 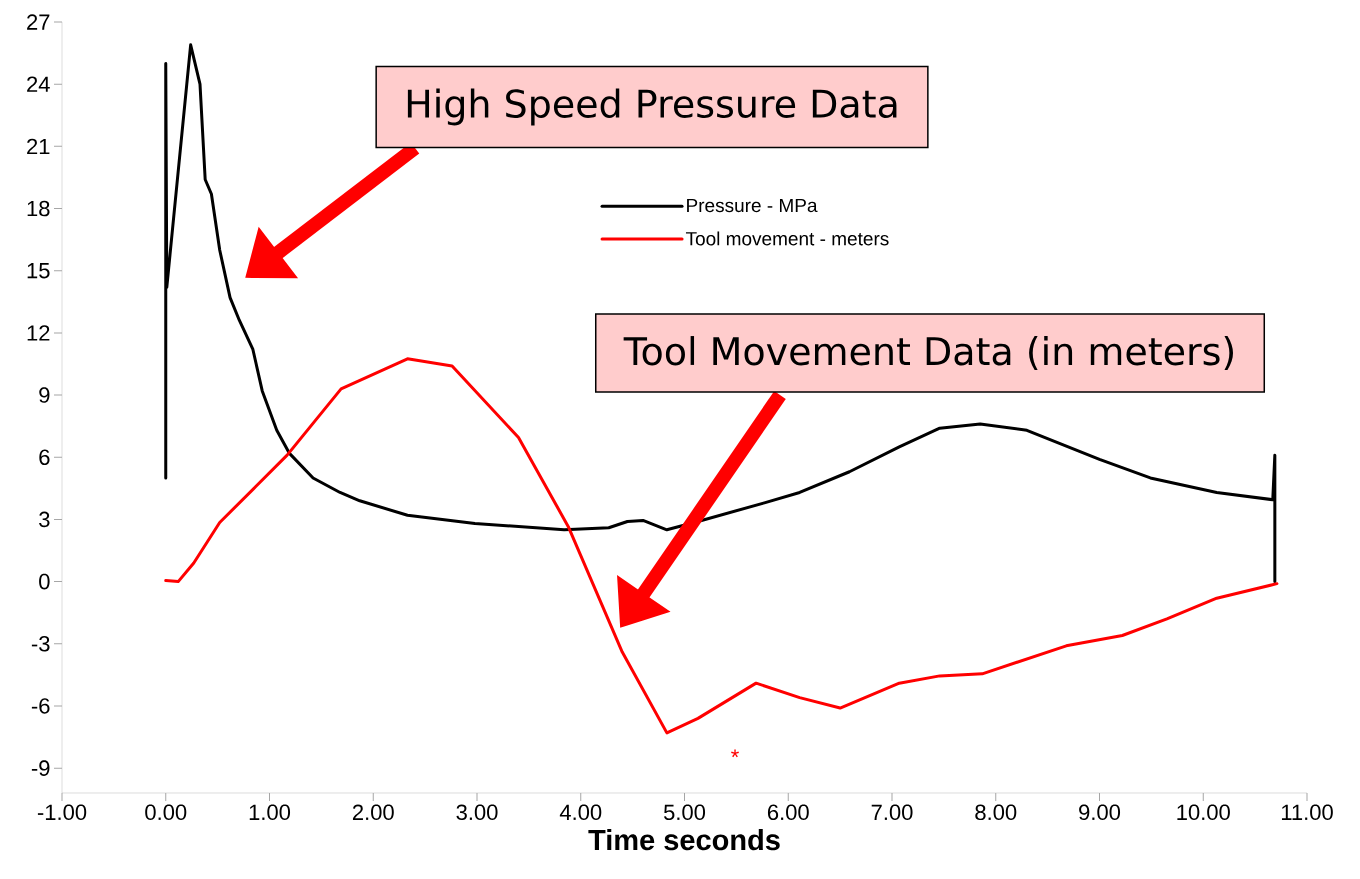 What do you see at coordinates (38, 84) in the screenshot?
I see `y-tick-label: 24` at bounding box center [38, 84].